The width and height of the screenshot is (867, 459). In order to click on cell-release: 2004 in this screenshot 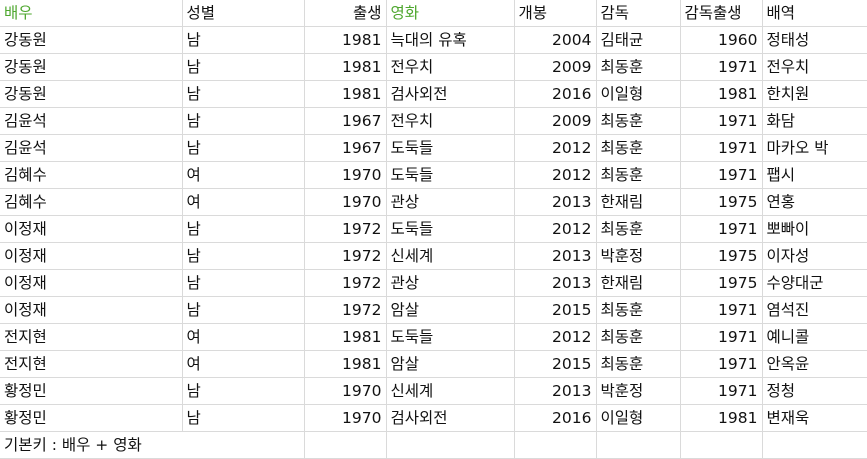, I will do `click(555, 40)`.